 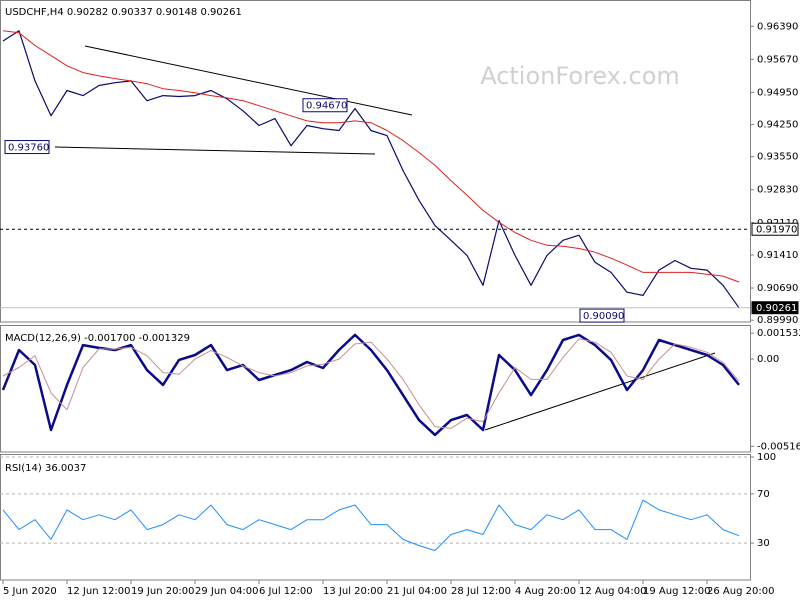 I want to click on level-label: 0.91970, so click(x=776, y=230).